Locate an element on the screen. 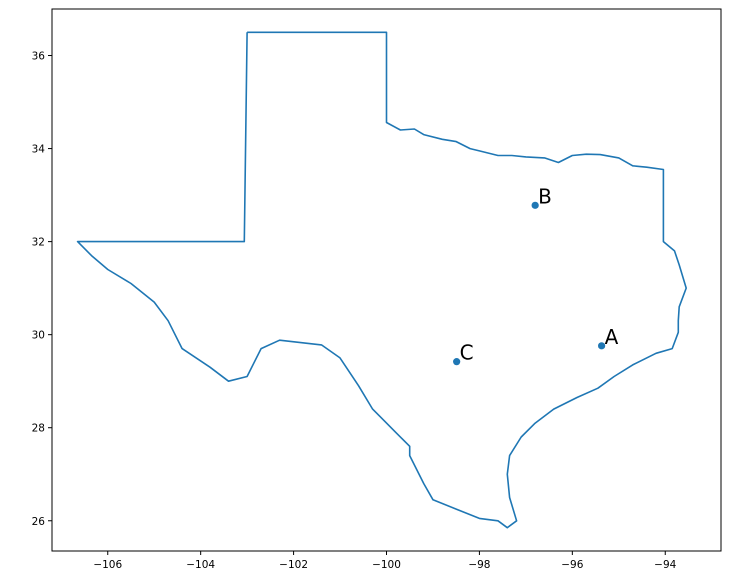 The width and height of the screenshot is (745, 583). y-tick-label: 26 is located at coordinates (39, 522).